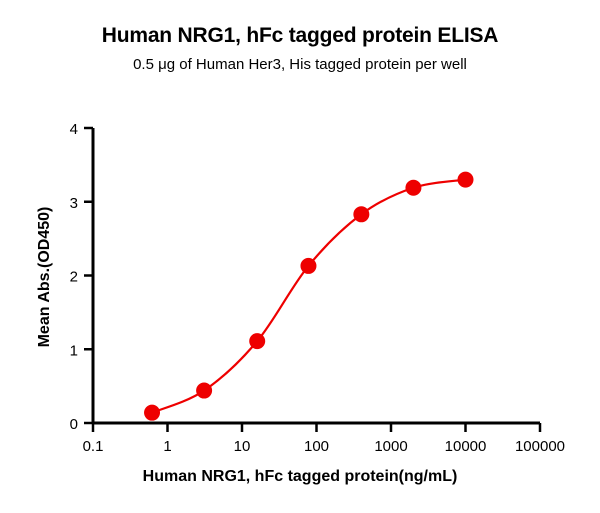 This screenshot has width=600, height=513. What do you see at coordinates (466, 446) in the screenshot?
I see `svg-text: 10000` at bounding box center [466, 446].